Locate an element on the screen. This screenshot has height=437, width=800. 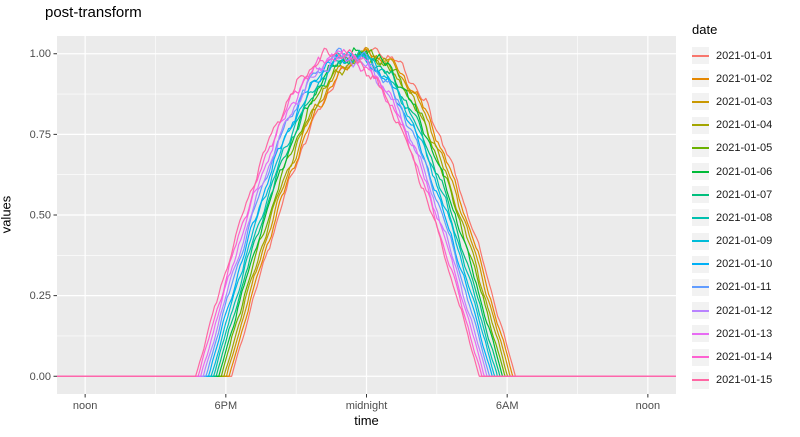
x-tick-label: 6PM is located at coordinates (226, 406).